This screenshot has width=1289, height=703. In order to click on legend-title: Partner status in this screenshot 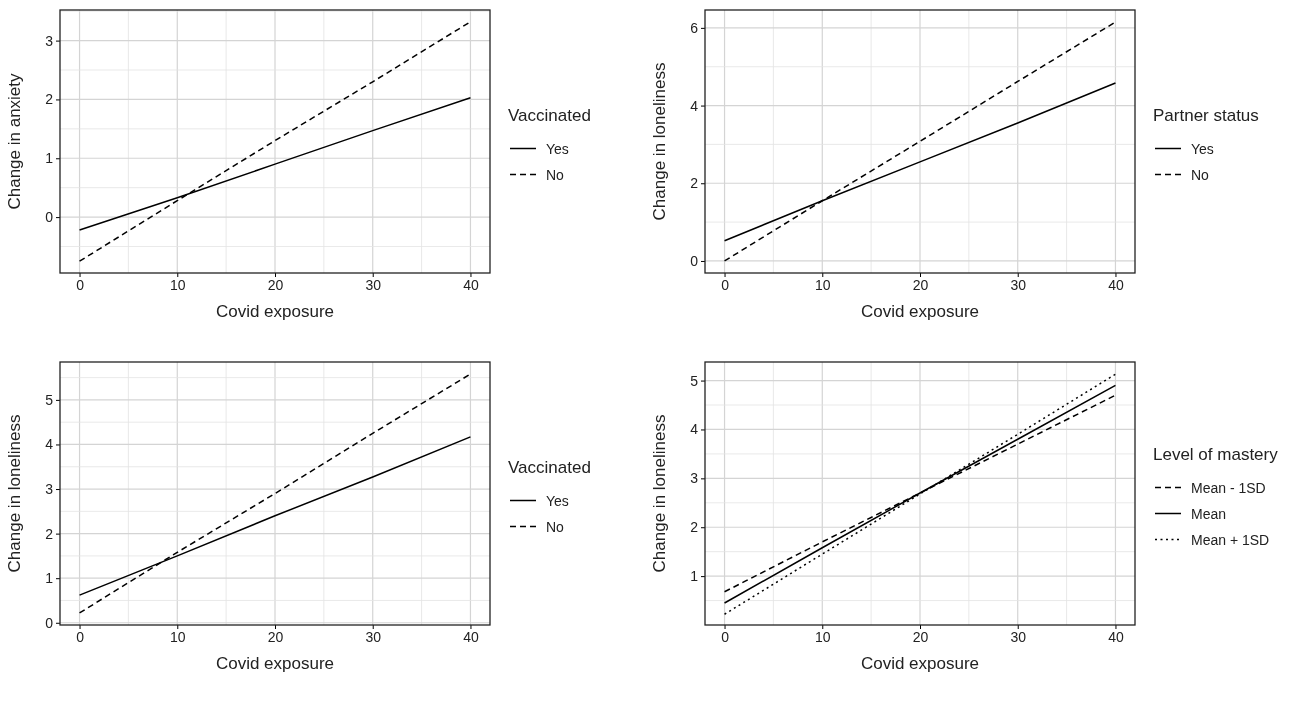, I will do `click(1206, 115)`.